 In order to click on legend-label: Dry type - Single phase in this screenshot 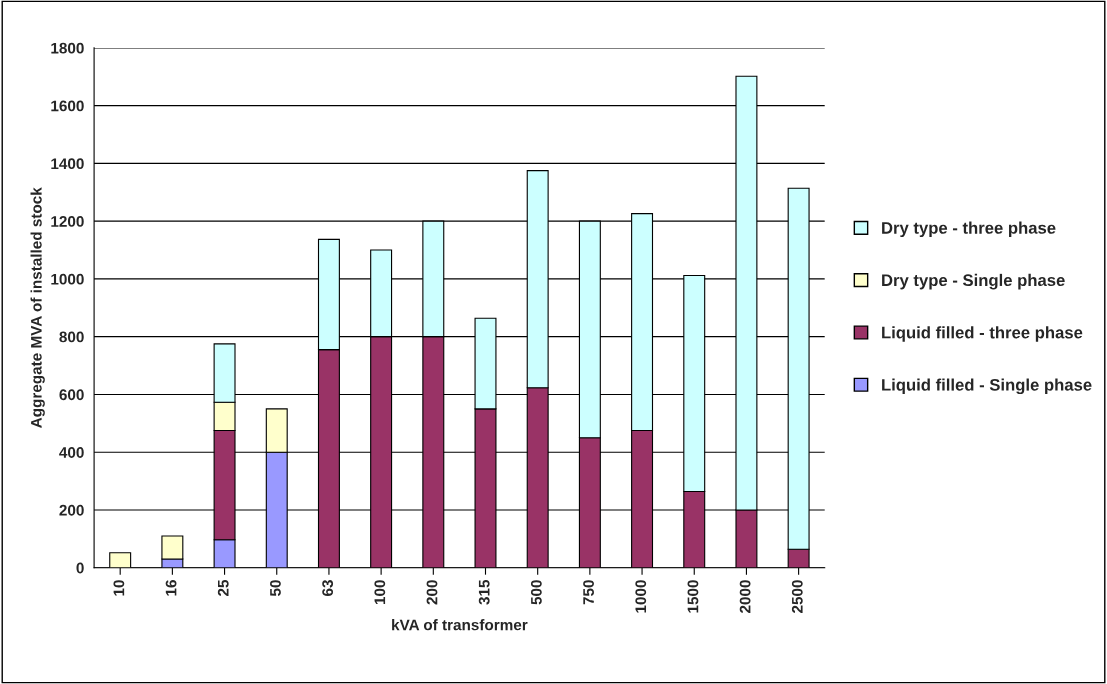, I will do `click(973, 281)`.